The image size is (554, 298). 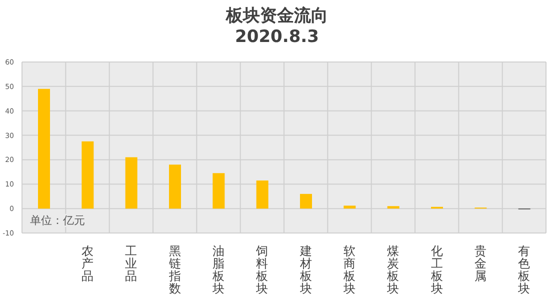 What do you see at coordinates (276, 16) in the screenshot?
I see `chart-title: 板块资金流向` at bounding box center [276, 16].